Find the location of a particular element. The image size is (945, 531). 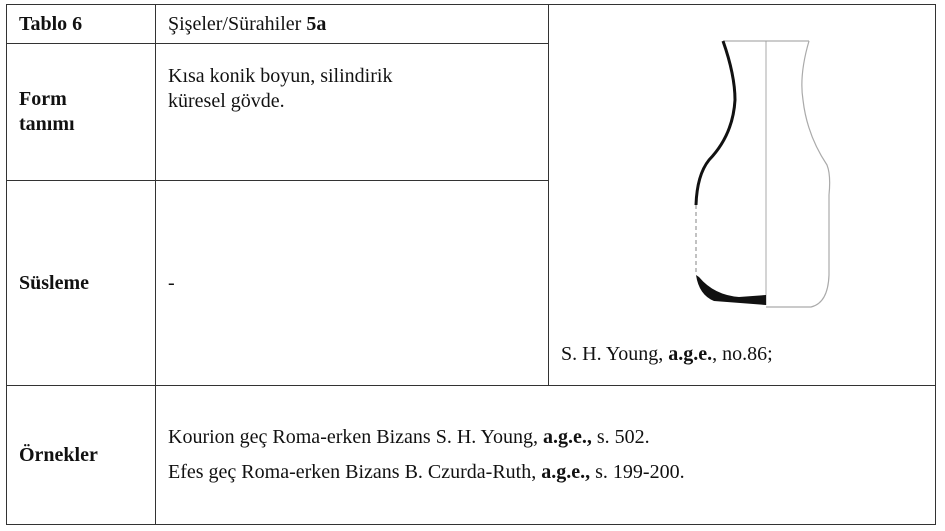

text-run: Kısa konik boyun, silindirik is located at coordinates (280, 76).